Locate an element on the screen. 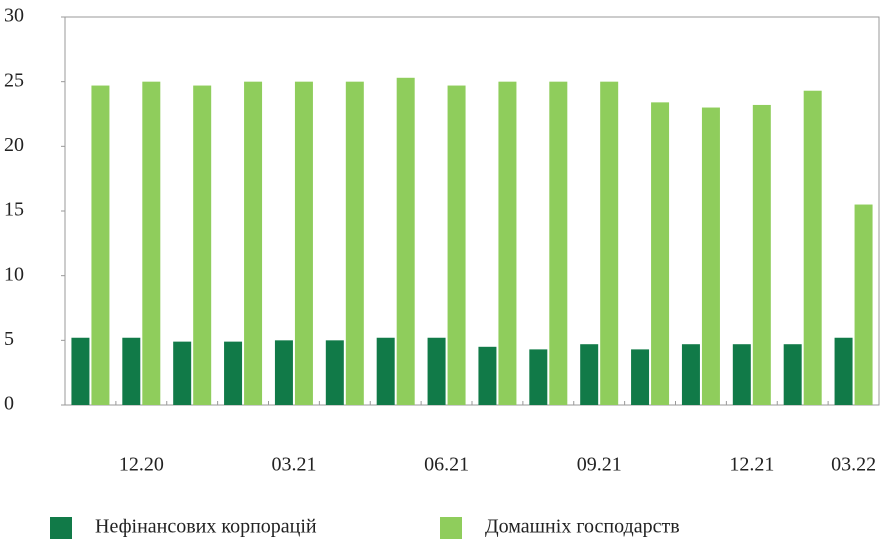  y-tick-label: 0 is located at coordinates (9, 404).